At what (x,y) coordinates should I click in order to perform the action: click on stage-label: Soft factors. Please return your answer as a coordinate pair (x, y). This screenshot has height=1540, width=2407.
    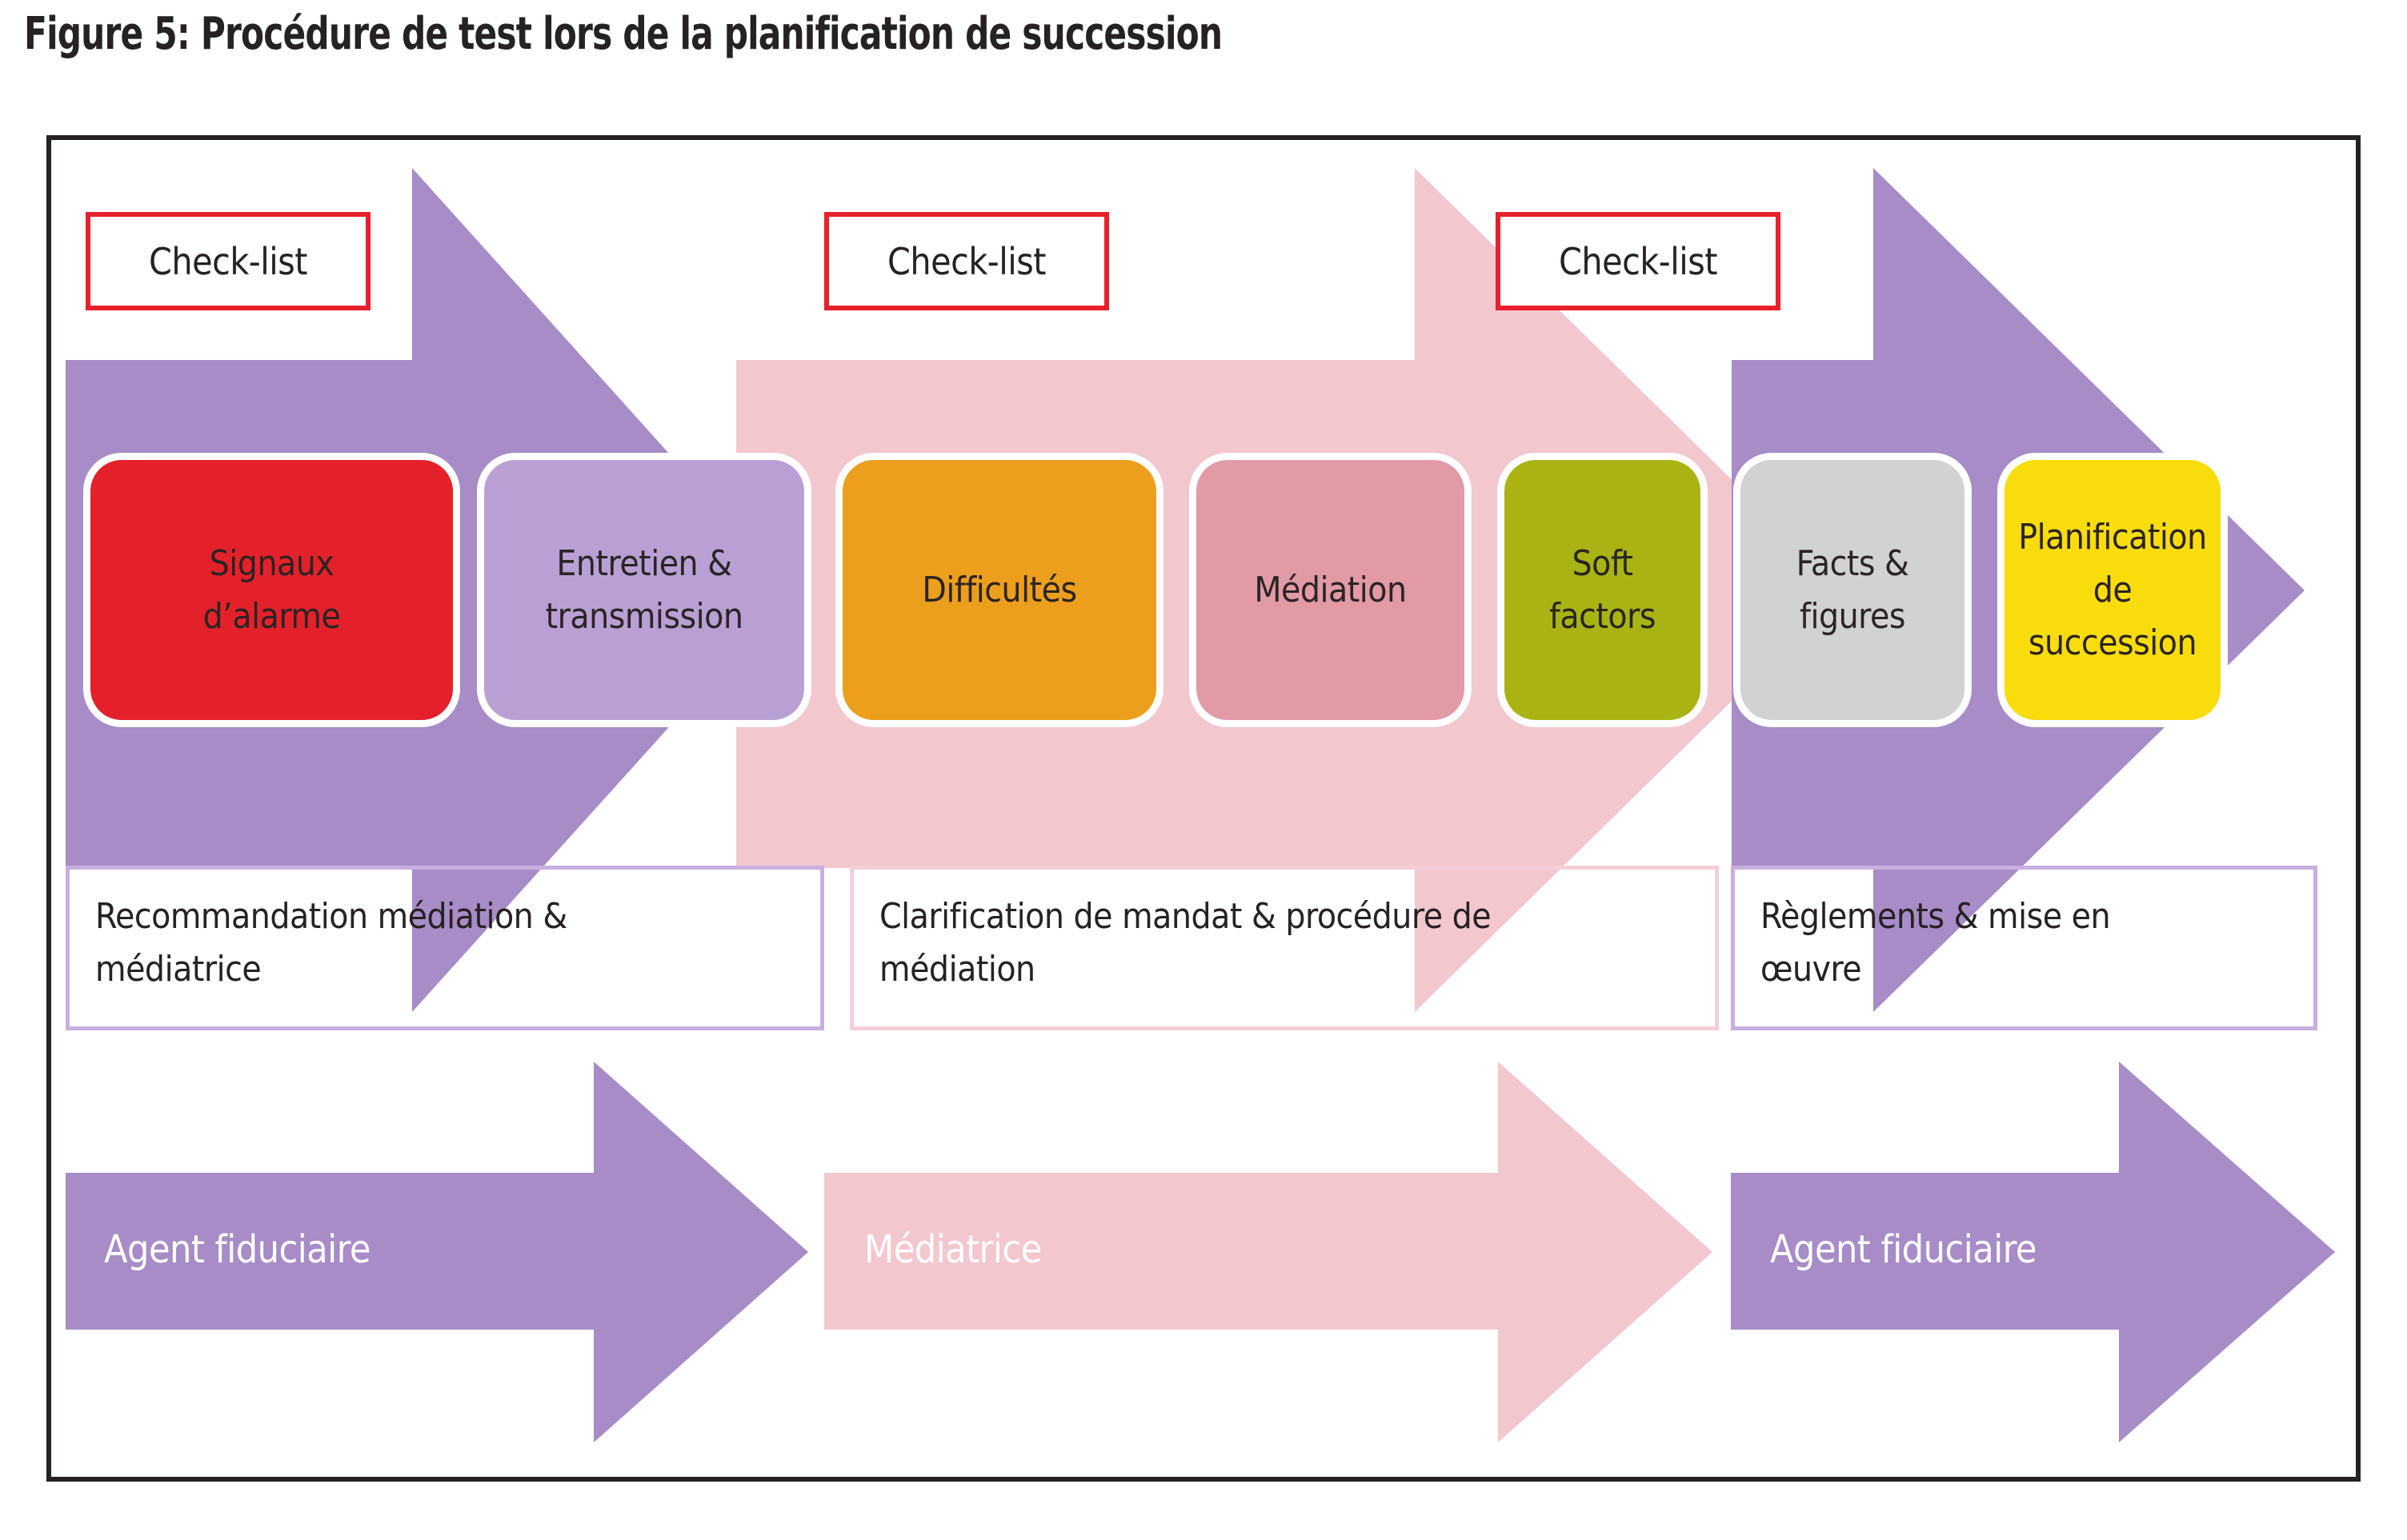
    Looking at the image, I should click on (1602, 589).